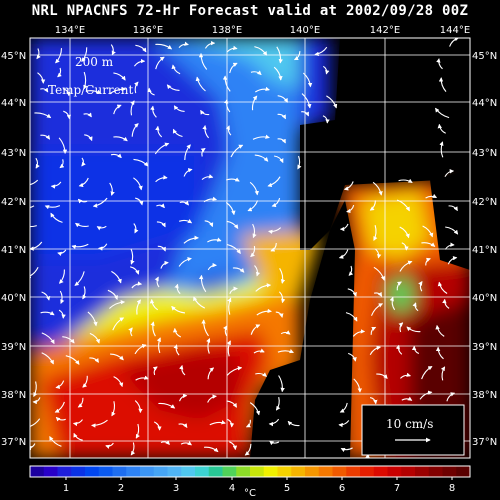 The image size is (500, 500). I want to click on colorbar-tick-label: 3, so click(176, 488).